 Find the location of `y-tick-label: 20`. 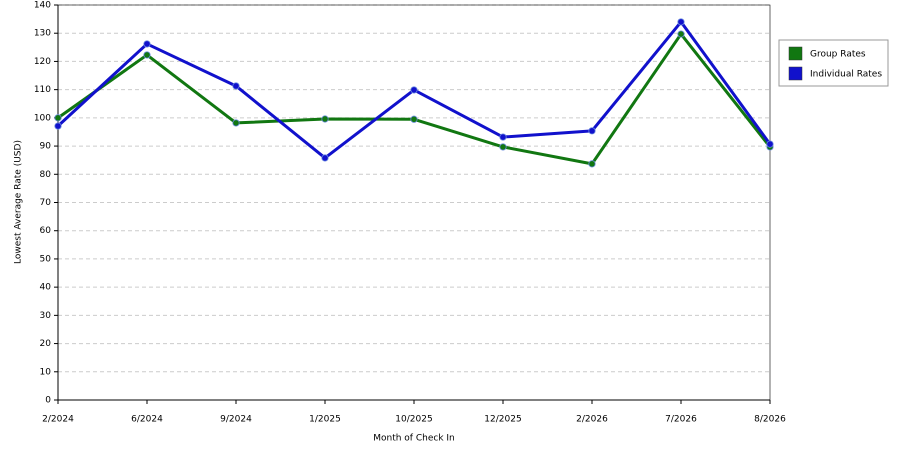

y-tick-label: 20 is located at coordinates (46, 344).